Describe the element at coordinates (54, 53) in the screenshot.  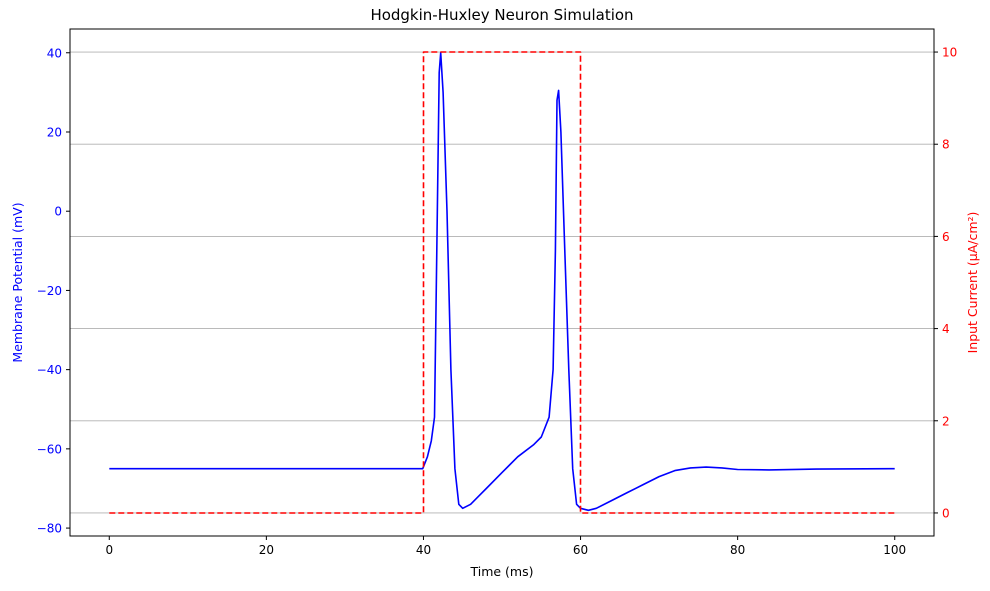
I see `y-tick-label: 40` at that location.